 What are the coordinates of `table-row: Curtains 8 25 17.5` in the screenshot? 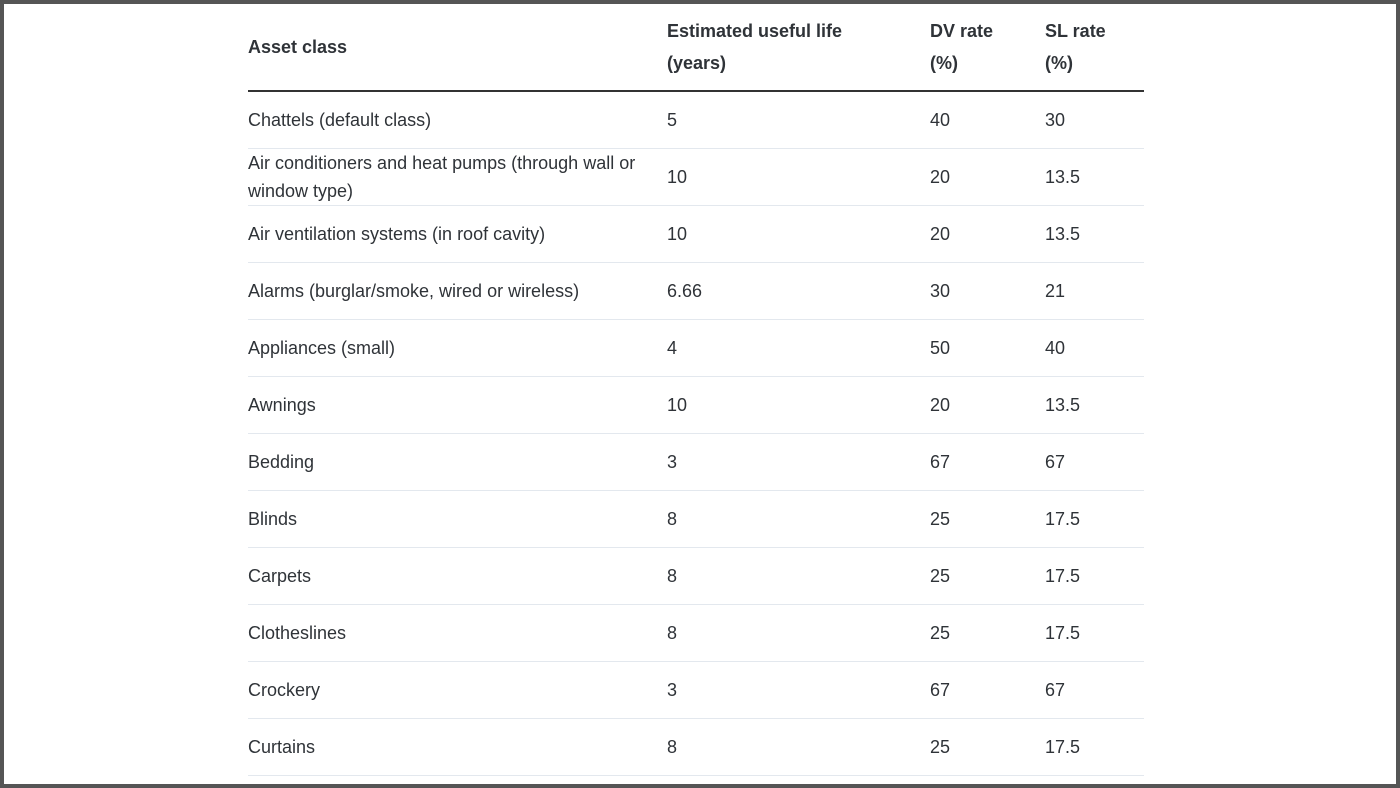 It's located at (696, 747).